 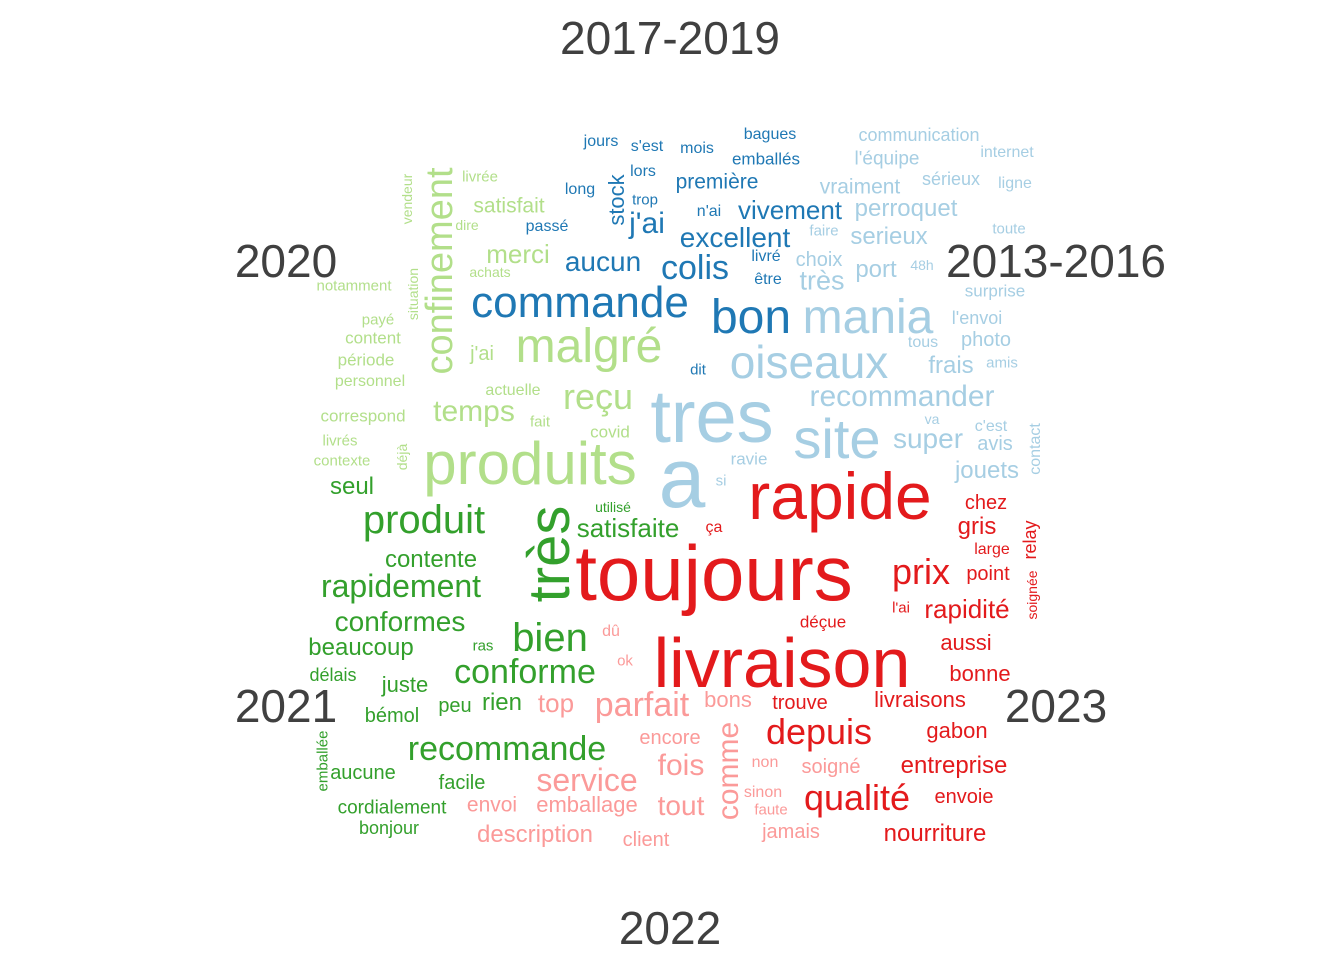 What do you see at coordinates (1056, 261) in the screenshot?
I see `group-label-2013-2016: 2013-2016` at bounding box center [1056, 261].